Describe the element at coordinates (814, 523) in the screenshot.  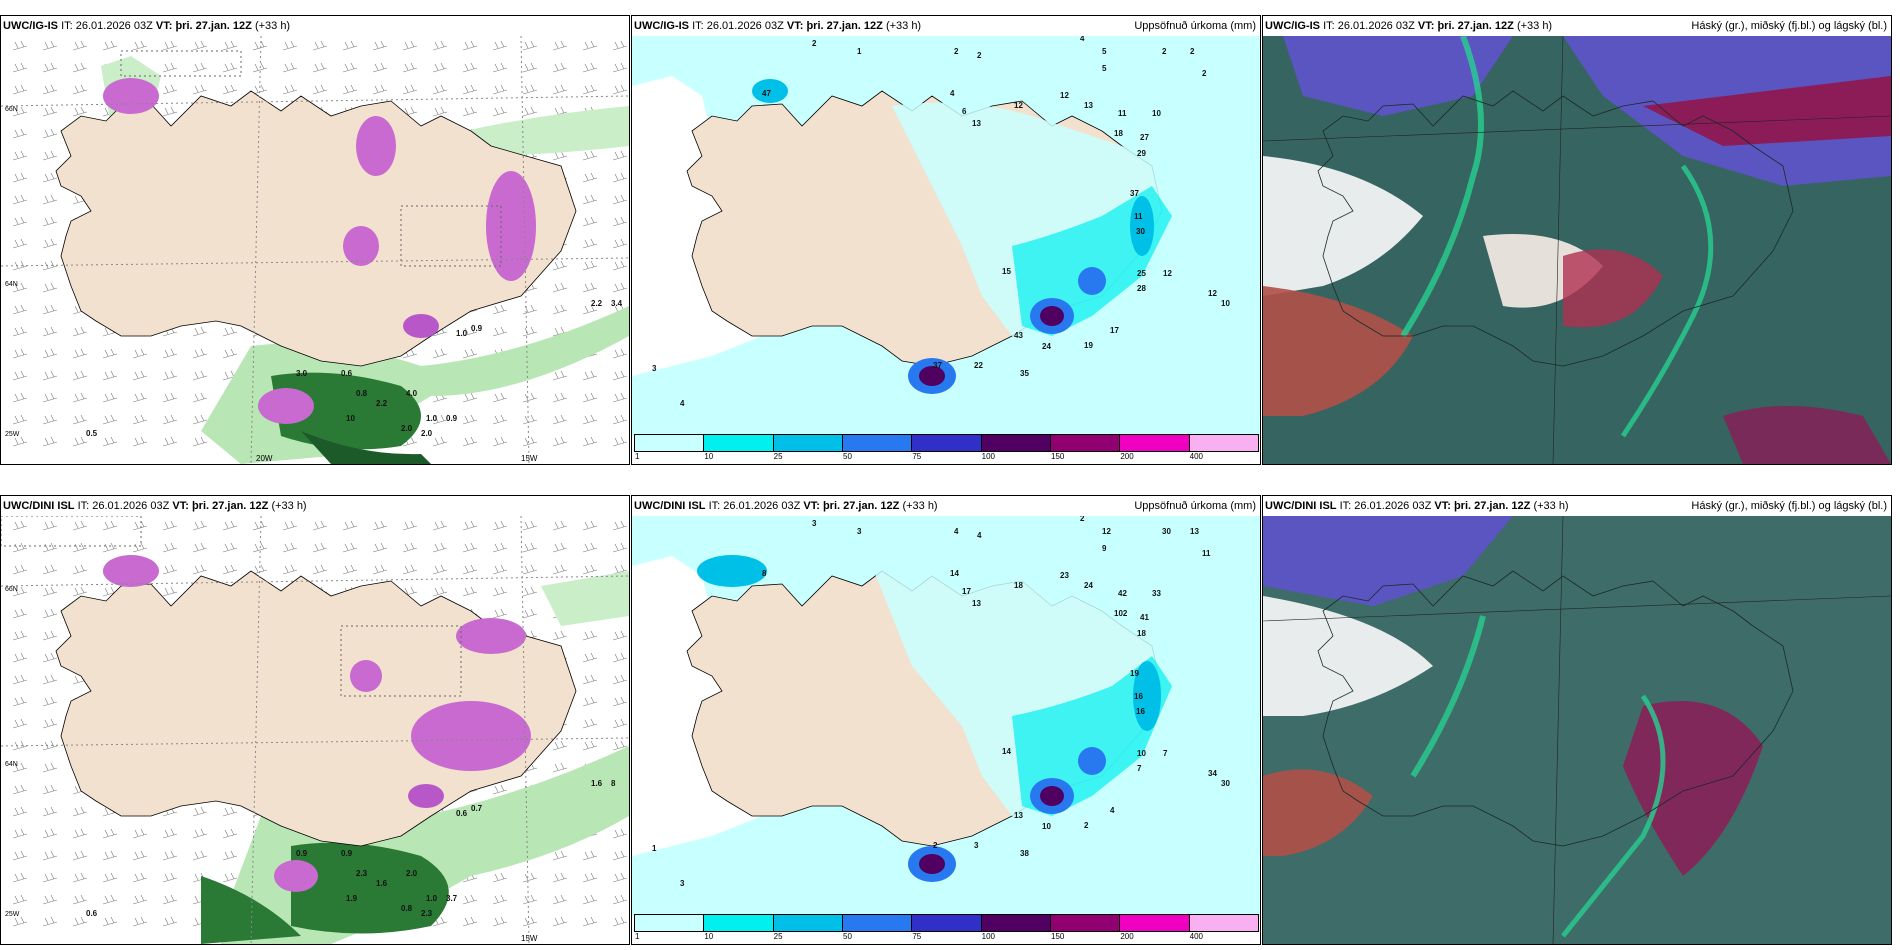
I see `map-value-label: 3` at that location.